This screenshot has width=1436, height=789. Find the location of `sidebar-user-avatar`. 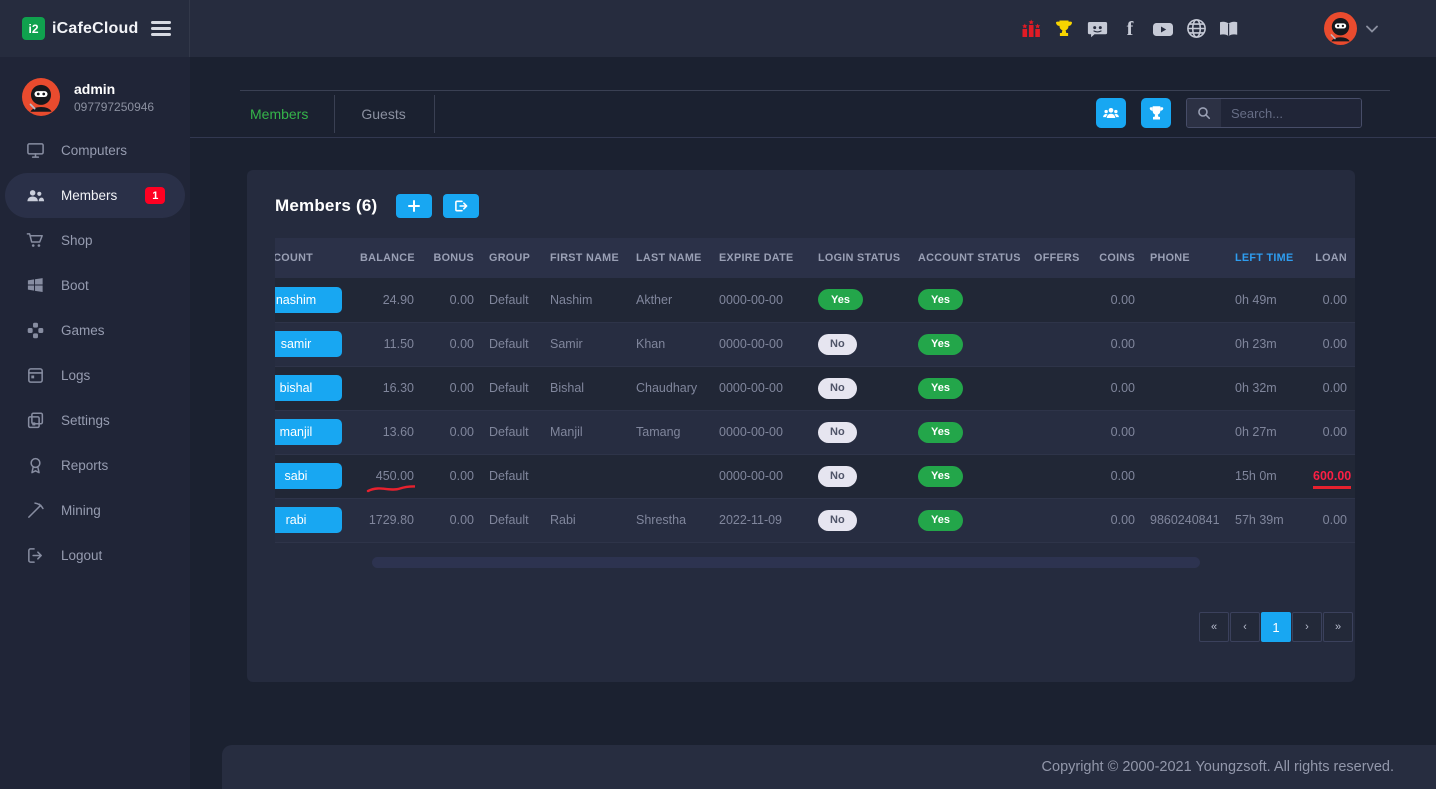

sidebar-user-avatar is located at coordinates (41, 97).